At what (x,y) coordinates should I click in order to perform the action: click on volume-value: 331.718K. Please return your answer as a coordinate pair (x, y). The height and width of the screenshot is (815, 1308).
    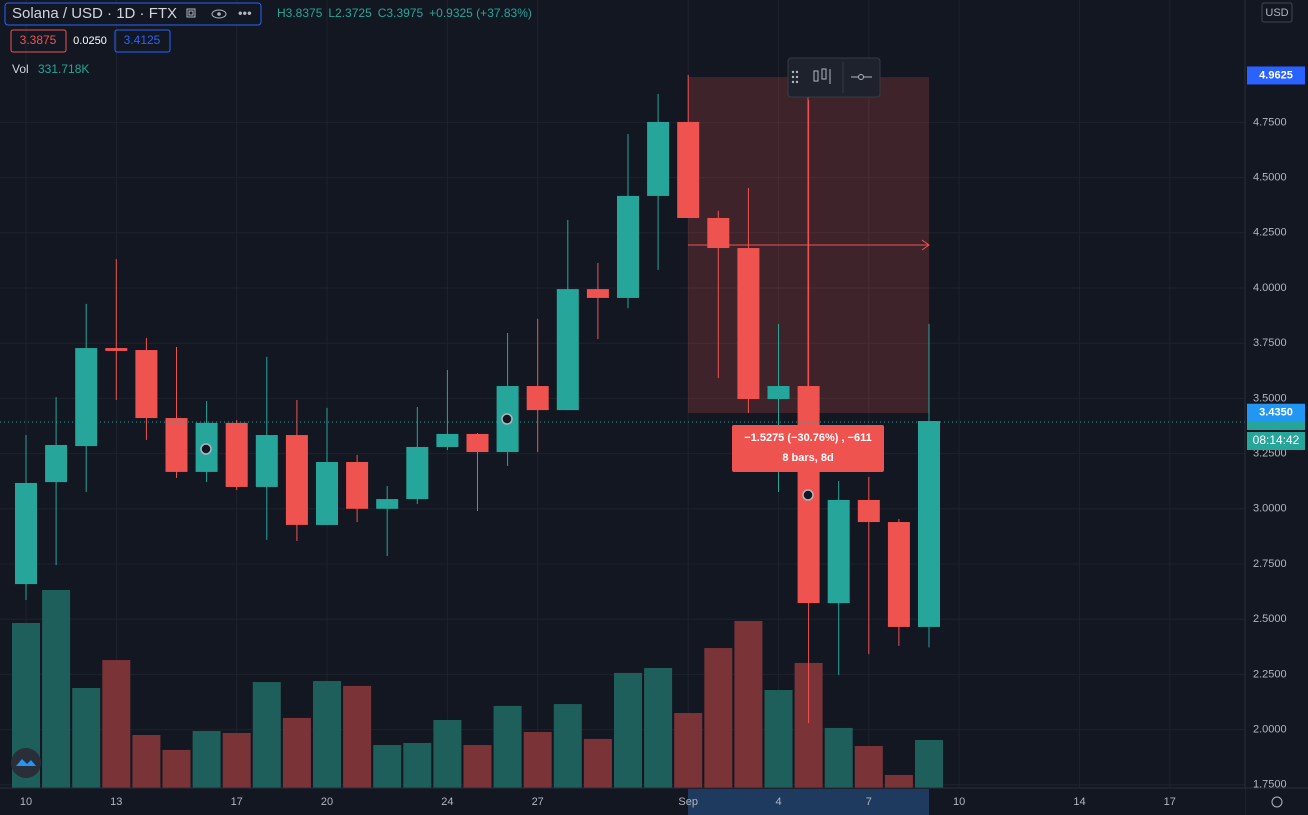
    Looking at the image, I should click on (63, 69).